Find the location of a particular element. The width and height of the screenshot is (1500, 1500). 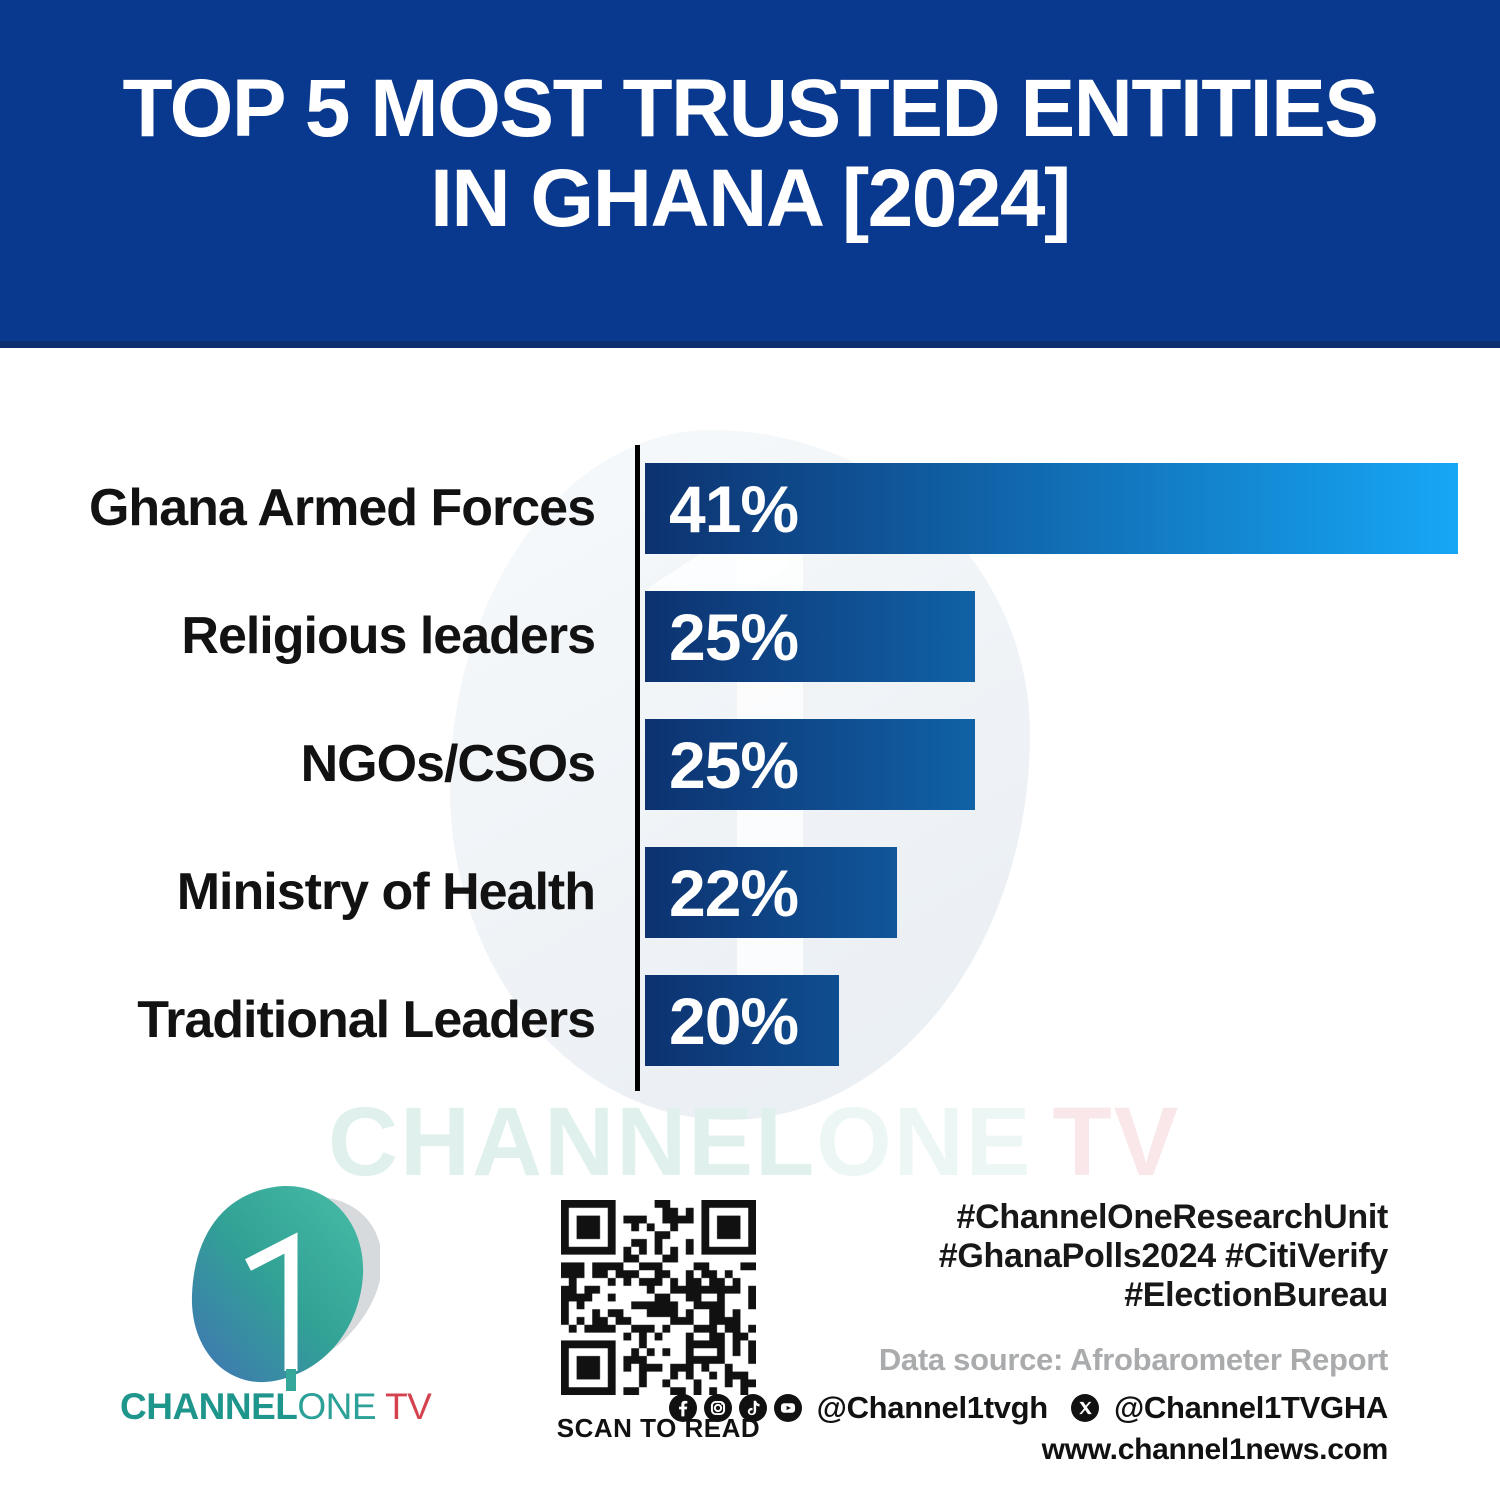

watermark-one: ONE is located at coordinates (924, 1141).